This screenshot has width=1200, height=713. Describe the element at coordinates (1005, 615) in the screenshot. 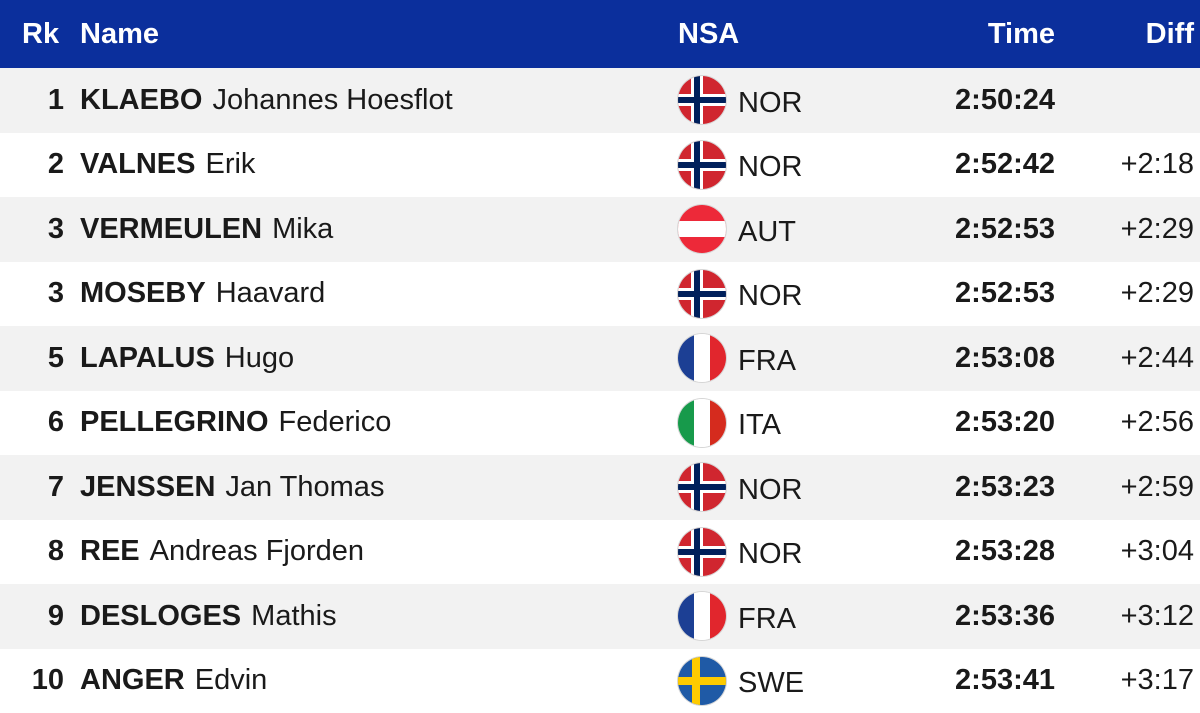

I see `time-cell: 2:53:36` at that location.